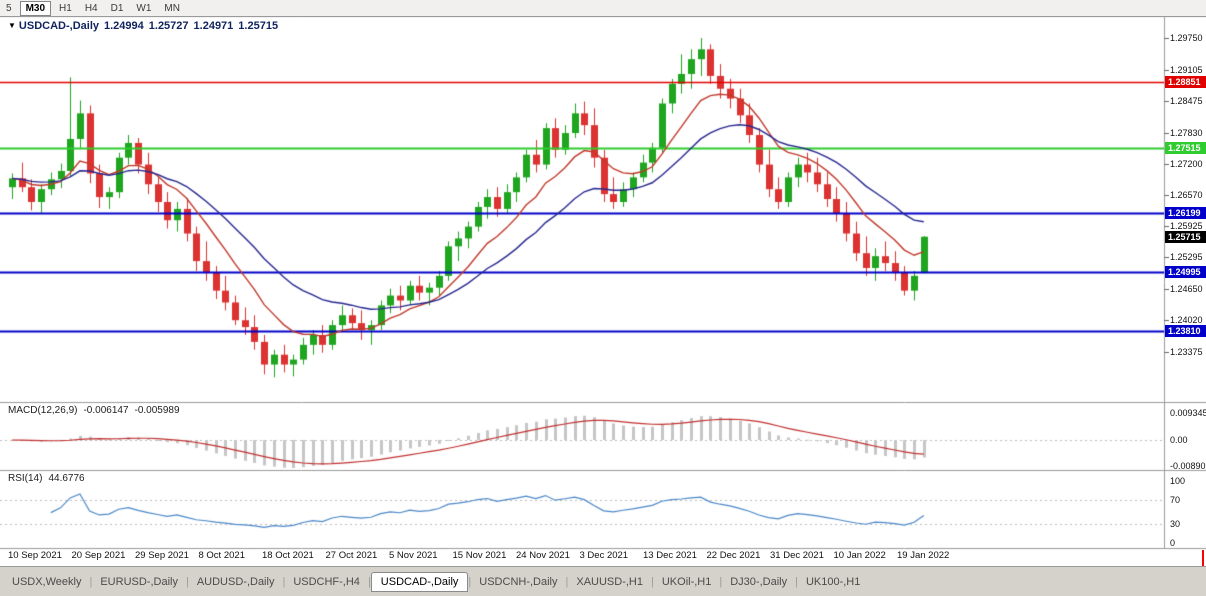 The width and height of the screenshot is (1206, 596). What do you see at coordinates (58, 26) in the screenshot?
I see `chart-title-symbol: USDCAD-,Daily` at bounding box center [58, 26].